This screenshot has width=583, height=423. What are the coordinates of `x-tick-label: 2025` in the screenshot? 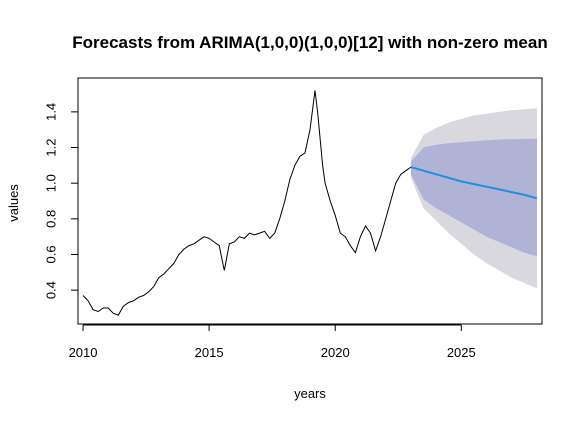 It's located at (461, 352).